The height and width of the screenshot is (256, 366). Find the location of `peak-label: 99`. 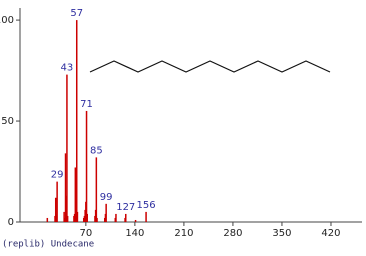

peak-label: 99 is located at coordinates (106, 197).